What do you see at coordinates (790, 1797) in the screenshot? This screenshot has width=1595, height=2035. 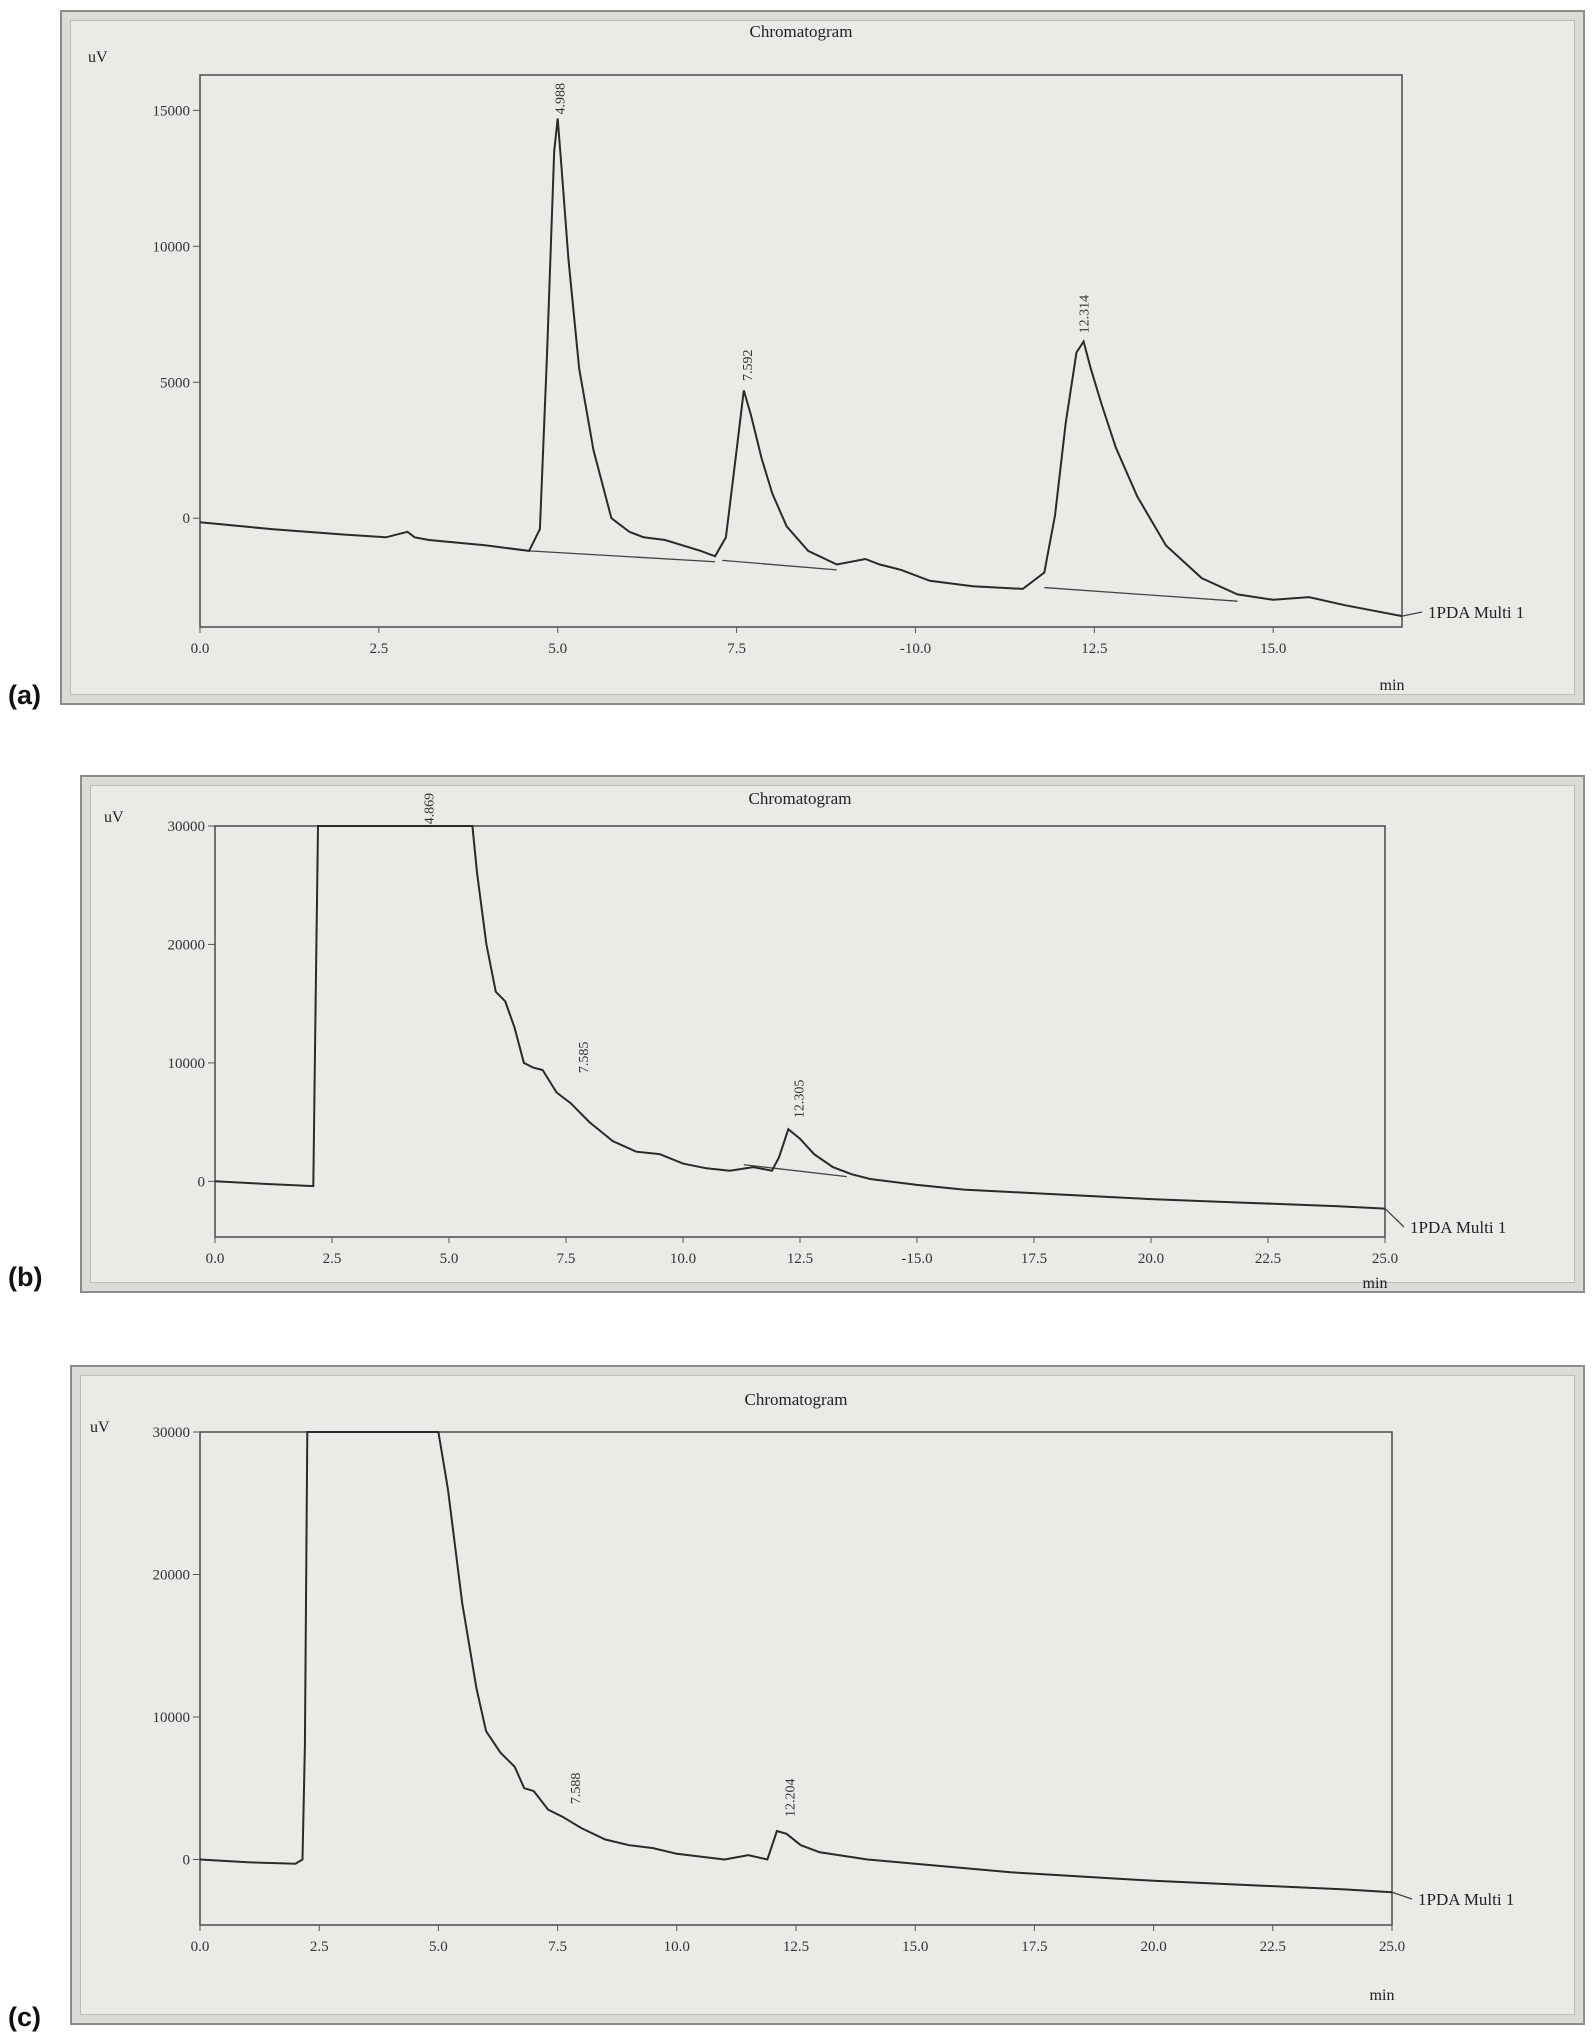 I see `peak-retention-label: 12.204` at bounding box center [790, 1797].